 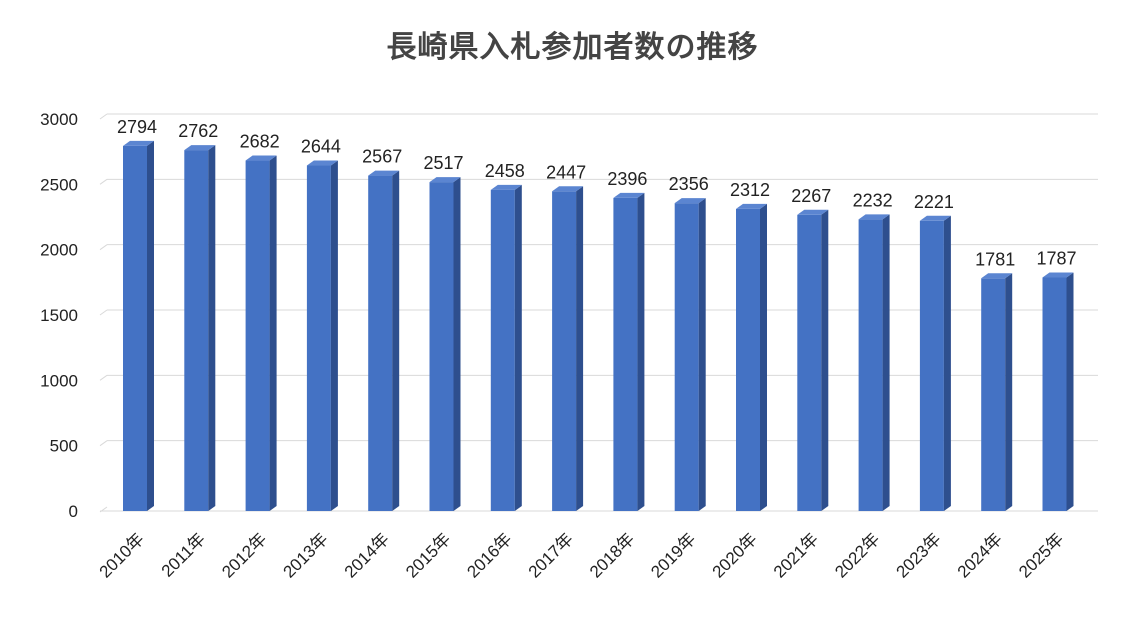 What do you see at coordinates (257, 335) in the screenshot?
I see `bar-2012年` at bounding box center [257, 335].